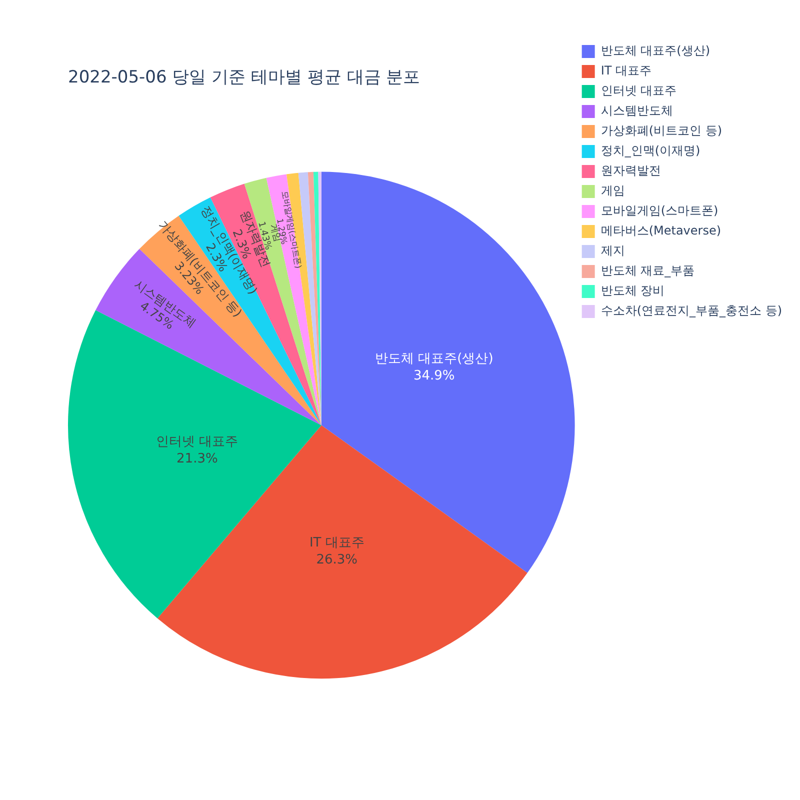  I want to click on legend-label: 반도체 대표주(생산), so click(655, 51).